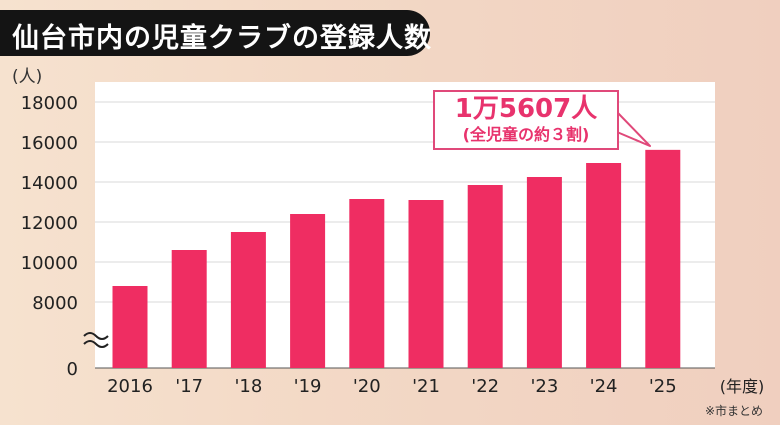  I want to click on source-note: ※市まとめ, so click(734, 411).